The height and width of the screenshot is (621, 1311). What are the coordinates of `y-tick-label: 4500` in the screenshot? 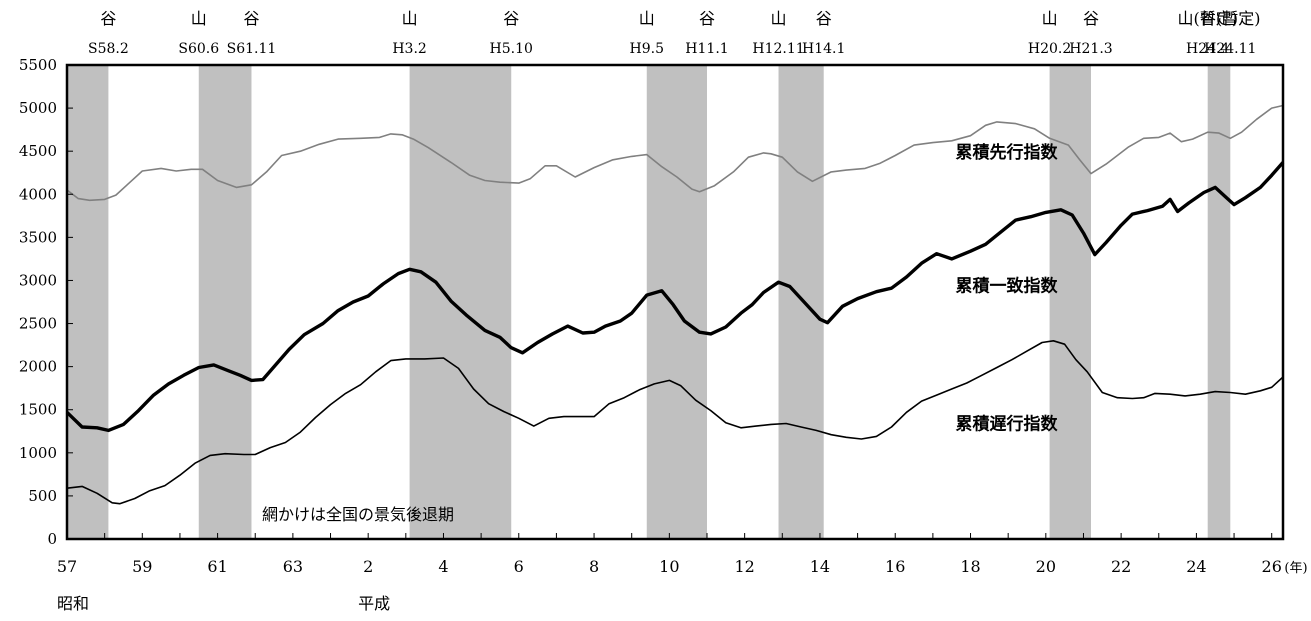 It's located at (38, 151).